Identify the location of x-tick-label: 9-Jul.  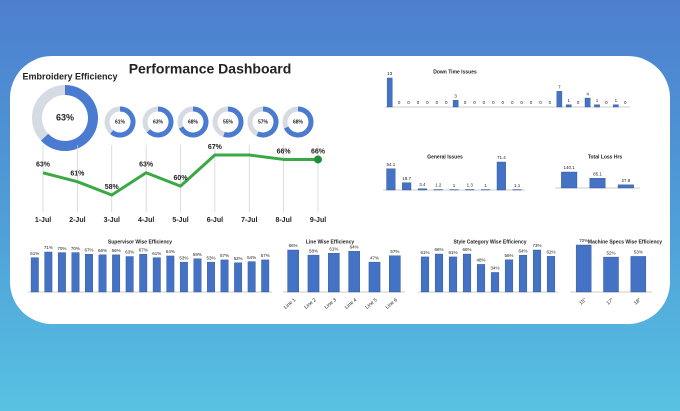
(318, 220).